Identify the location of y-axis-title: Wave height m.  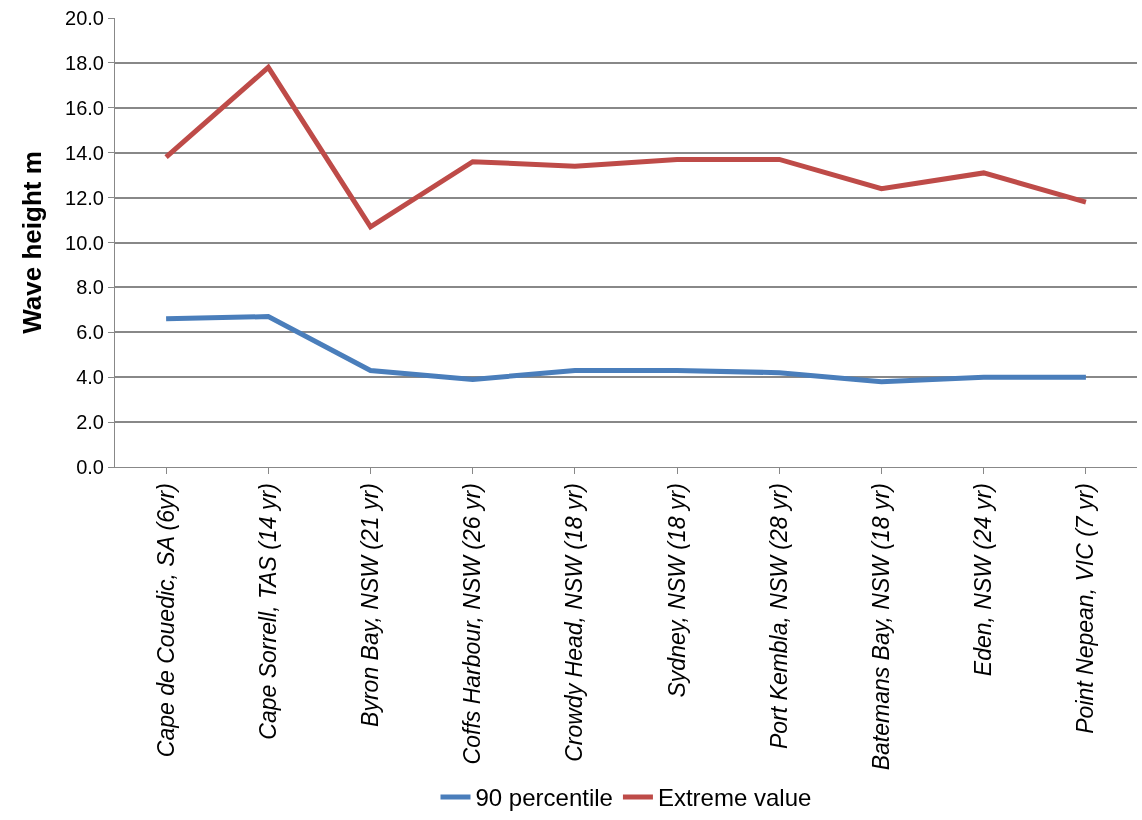
(32, 242).